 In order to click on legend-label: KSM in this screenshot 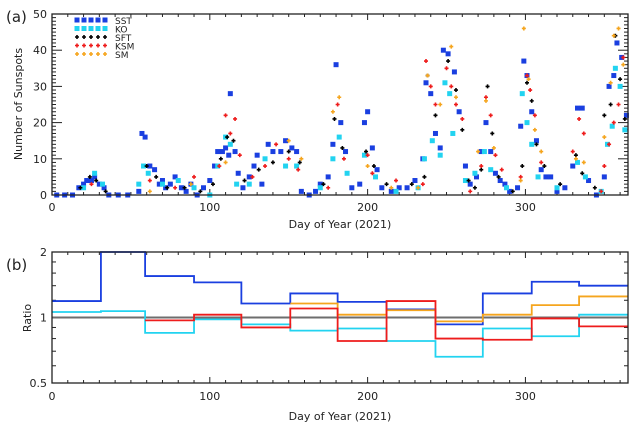, I will do `click(124, 48)`.